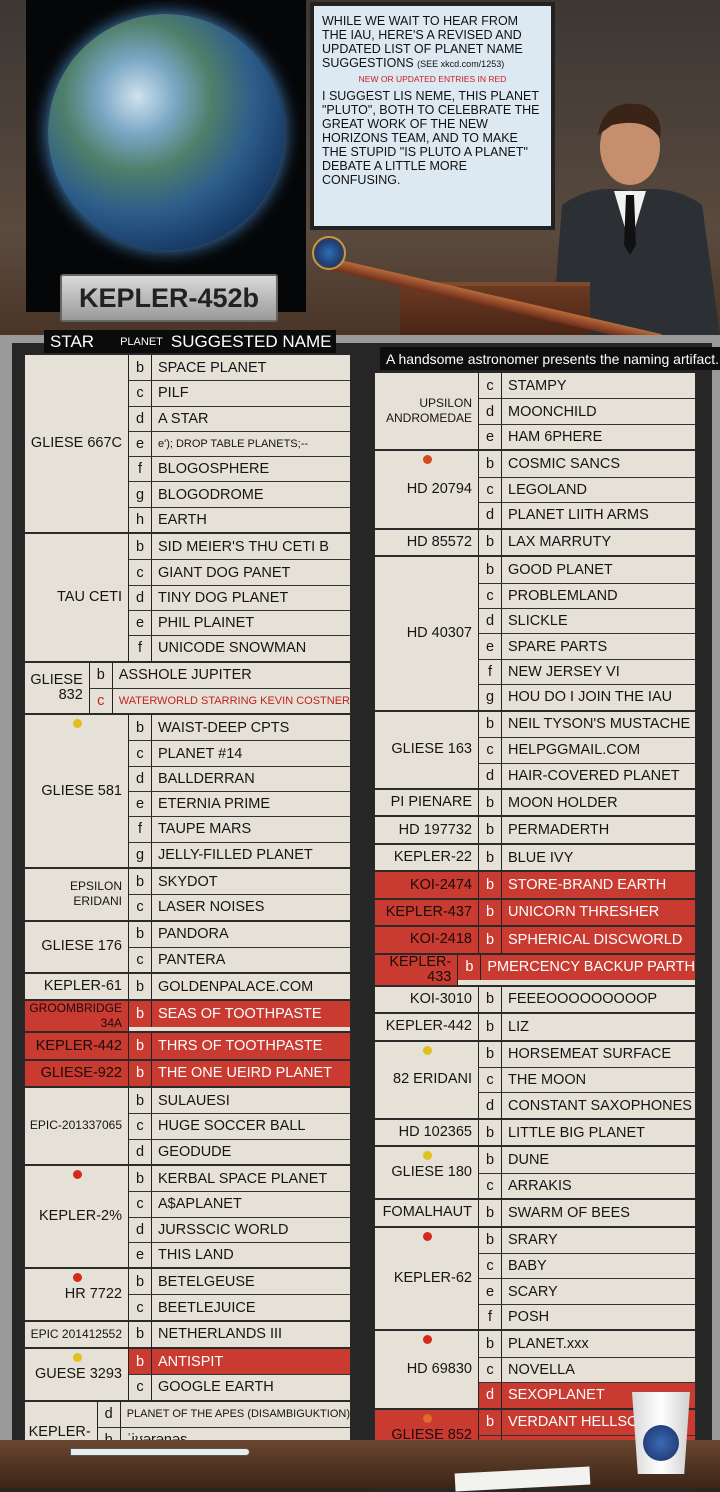 The image size is (720, 1492). I want to click on planet-letter: g, so click(140, 854).